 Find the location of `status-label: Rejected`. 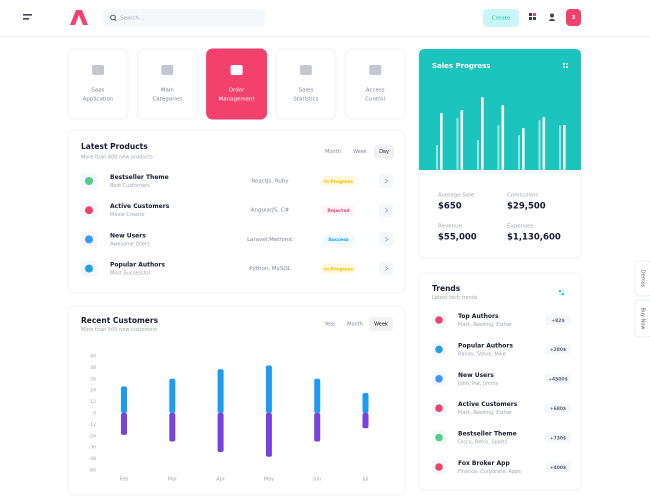

status-label: Rejected is located at coordinates (338, 211).